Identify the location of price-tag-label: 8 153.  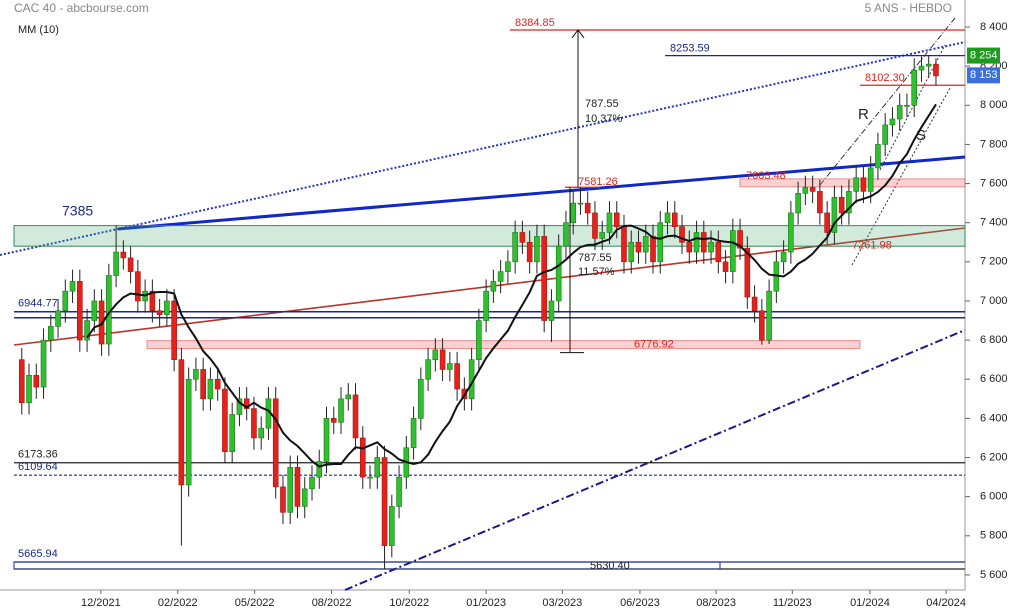
(984, 75).